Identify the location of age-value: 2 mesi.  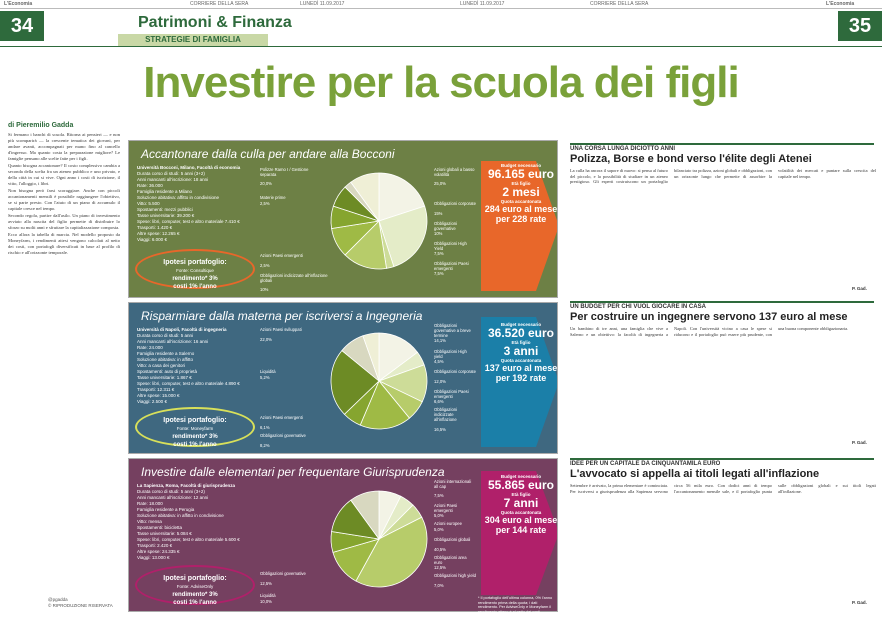
(521, 192).